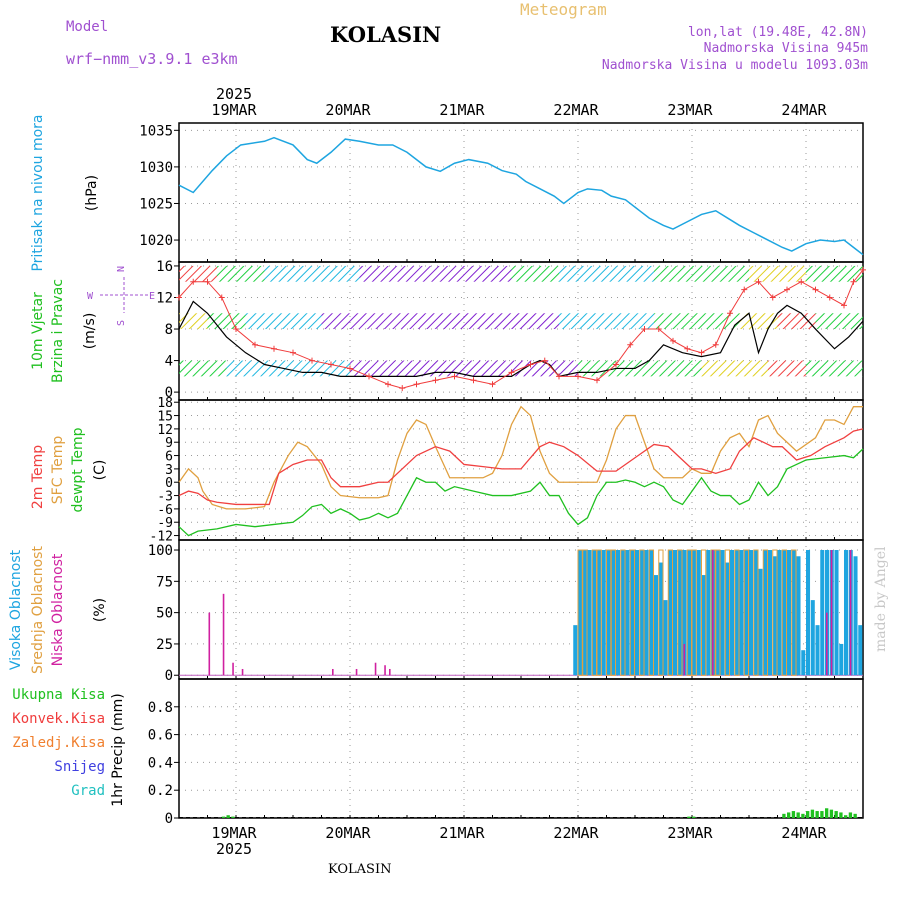 This screenshot has height=900, width=900. I want to click on y-tick-label: -12, so click(161, 537).